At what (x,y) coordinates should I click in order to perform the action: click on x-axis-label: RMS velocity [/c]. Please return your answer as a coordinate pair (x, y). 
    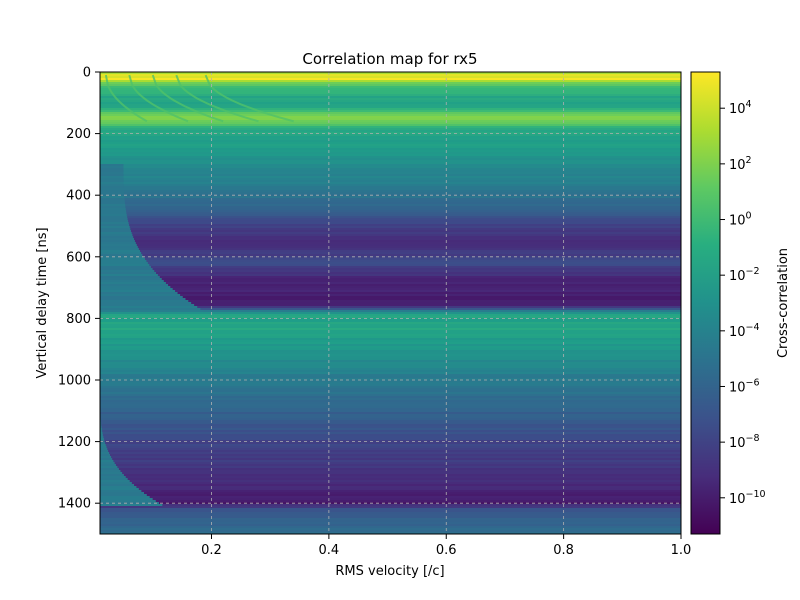
    Looking at the image, I should click on (389, 571).